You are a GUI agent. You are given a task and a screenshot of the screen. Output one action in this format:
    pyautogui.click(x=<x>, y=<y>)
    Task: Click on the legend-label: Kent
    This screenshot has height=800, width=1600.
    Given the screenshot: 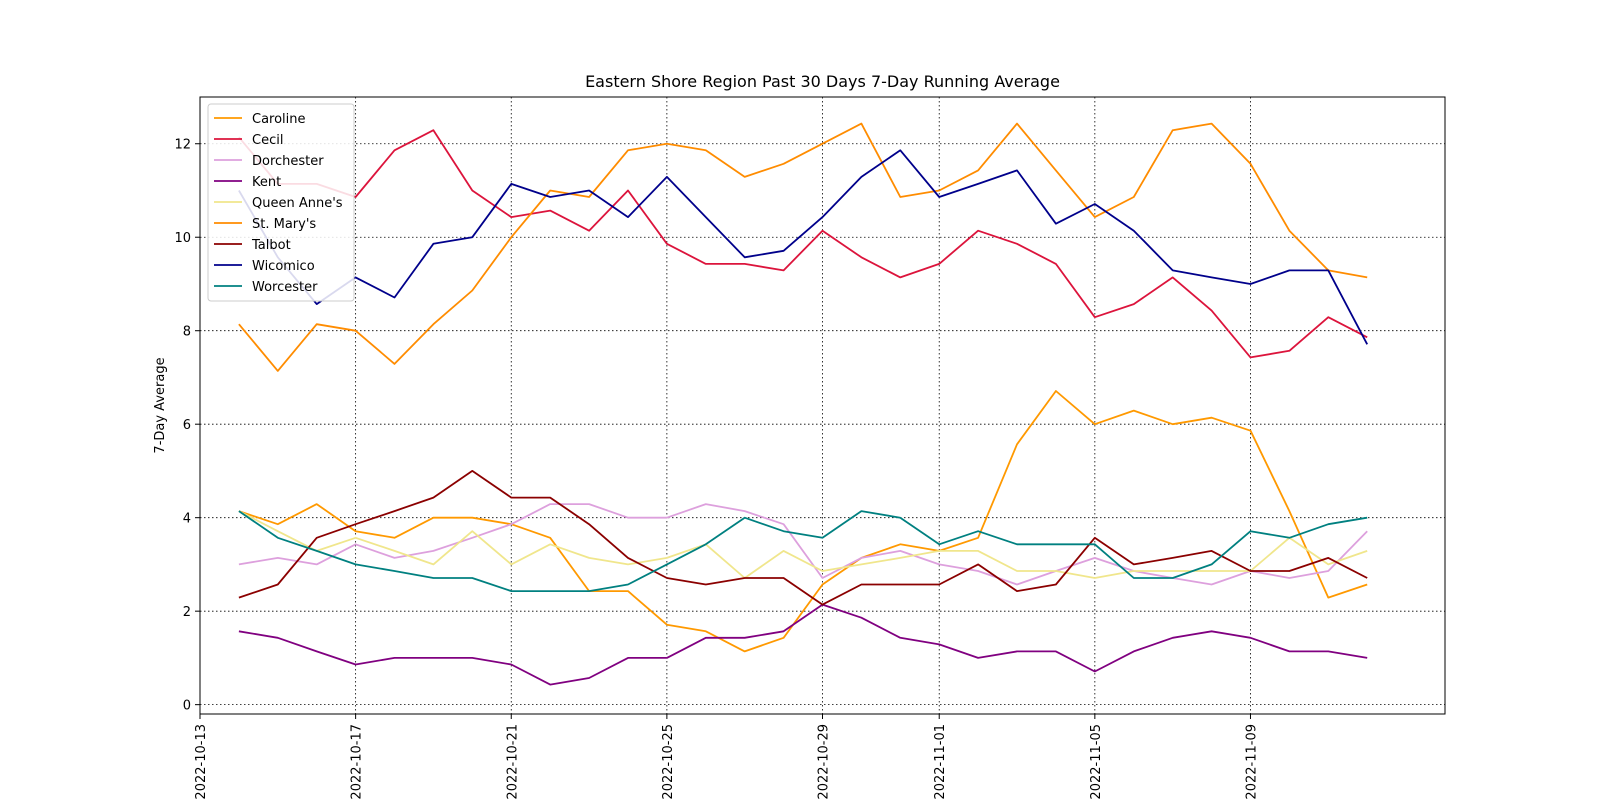 What is the action you would take?
    pyautogui.click(x=266, y=182)
    